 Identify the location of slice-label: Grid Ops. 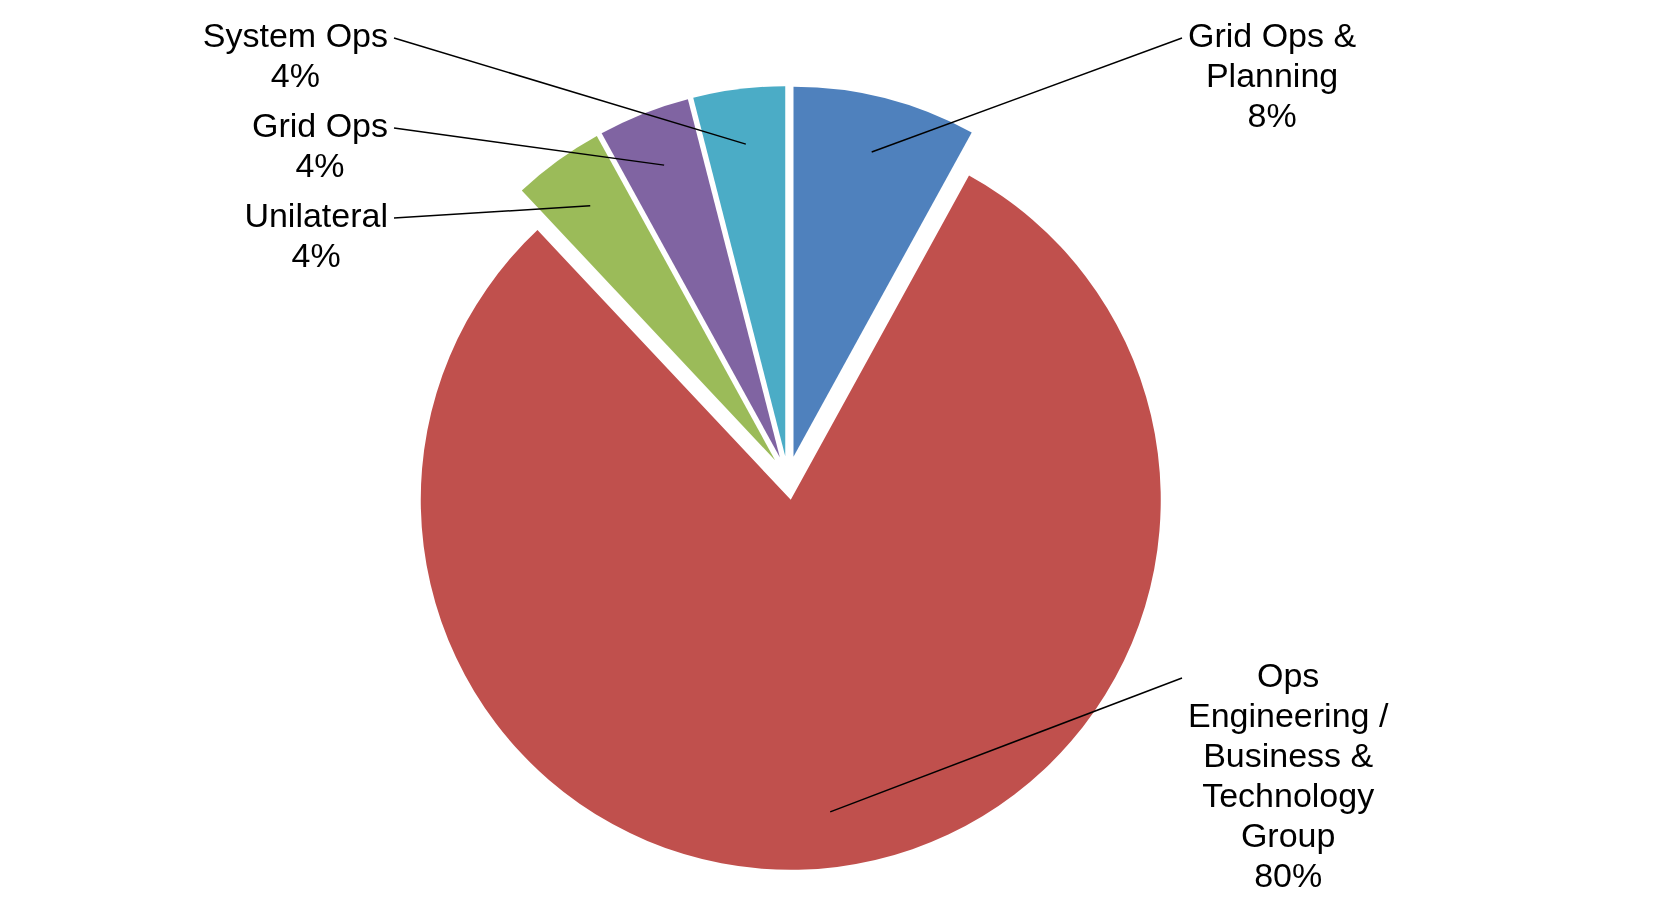
(320, 124).